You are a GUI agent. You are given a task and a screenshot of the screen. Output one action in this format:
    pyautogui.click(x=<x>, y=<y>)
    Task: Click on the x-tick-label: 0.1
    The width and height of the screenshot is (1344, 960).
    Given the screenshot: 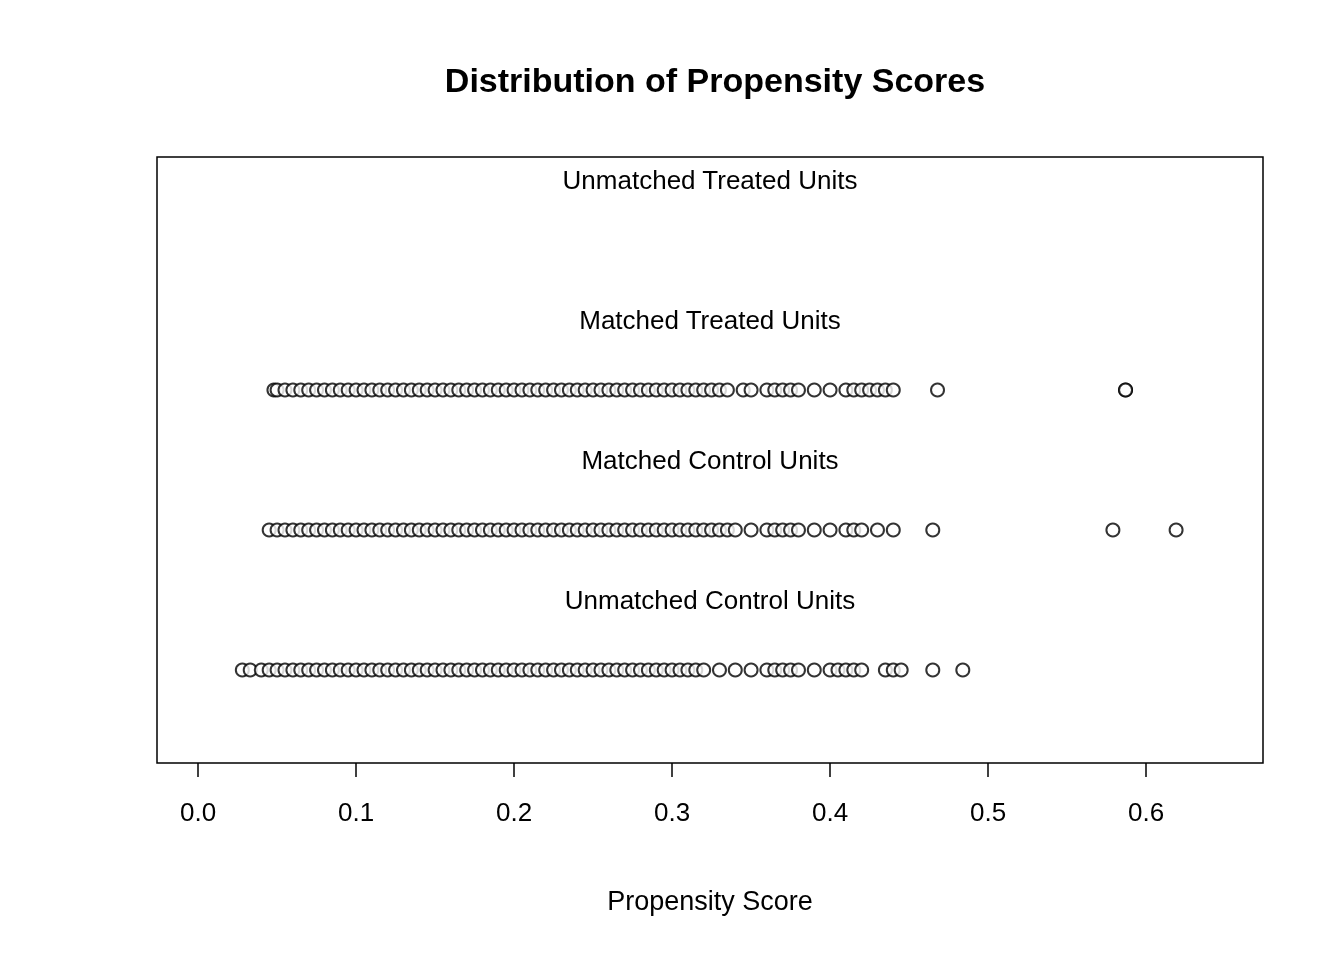 What is the action you would take?
    pyautogui.click(x=356, y=812)
    